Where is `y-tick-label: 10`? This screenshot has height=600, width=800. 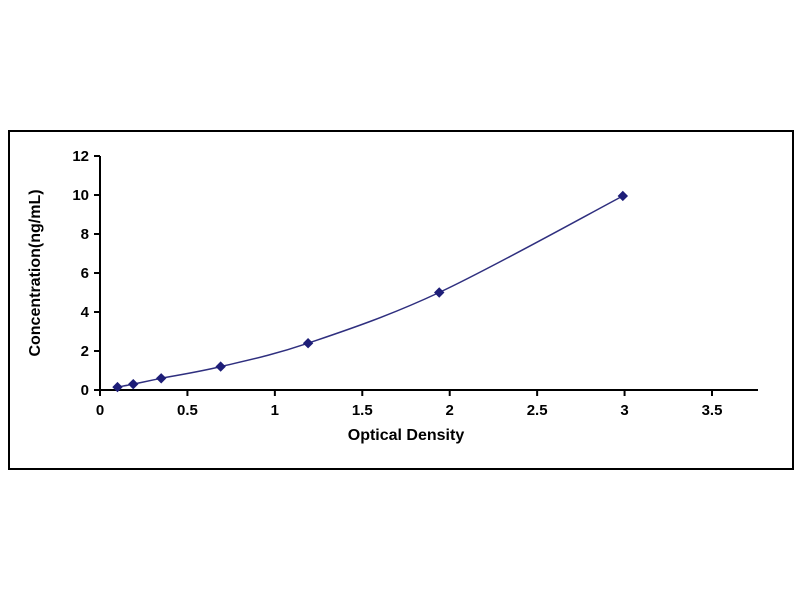
y-tick-label: 10 is located at coordinates (80, 195).